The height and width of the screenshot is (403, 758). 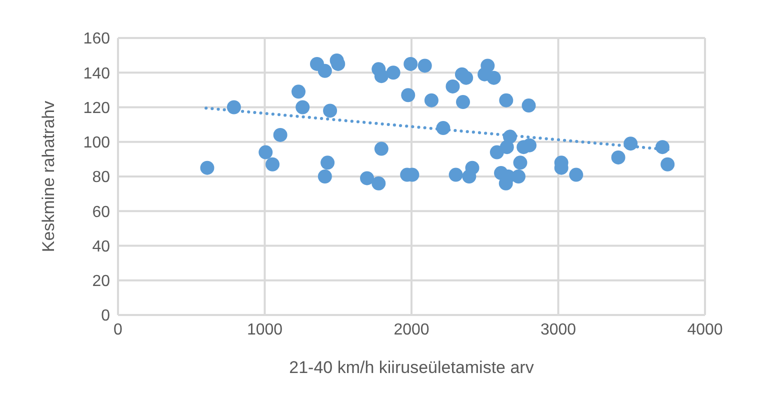 I want to click on y-tick-label: 120, so click(x=96, y=108).